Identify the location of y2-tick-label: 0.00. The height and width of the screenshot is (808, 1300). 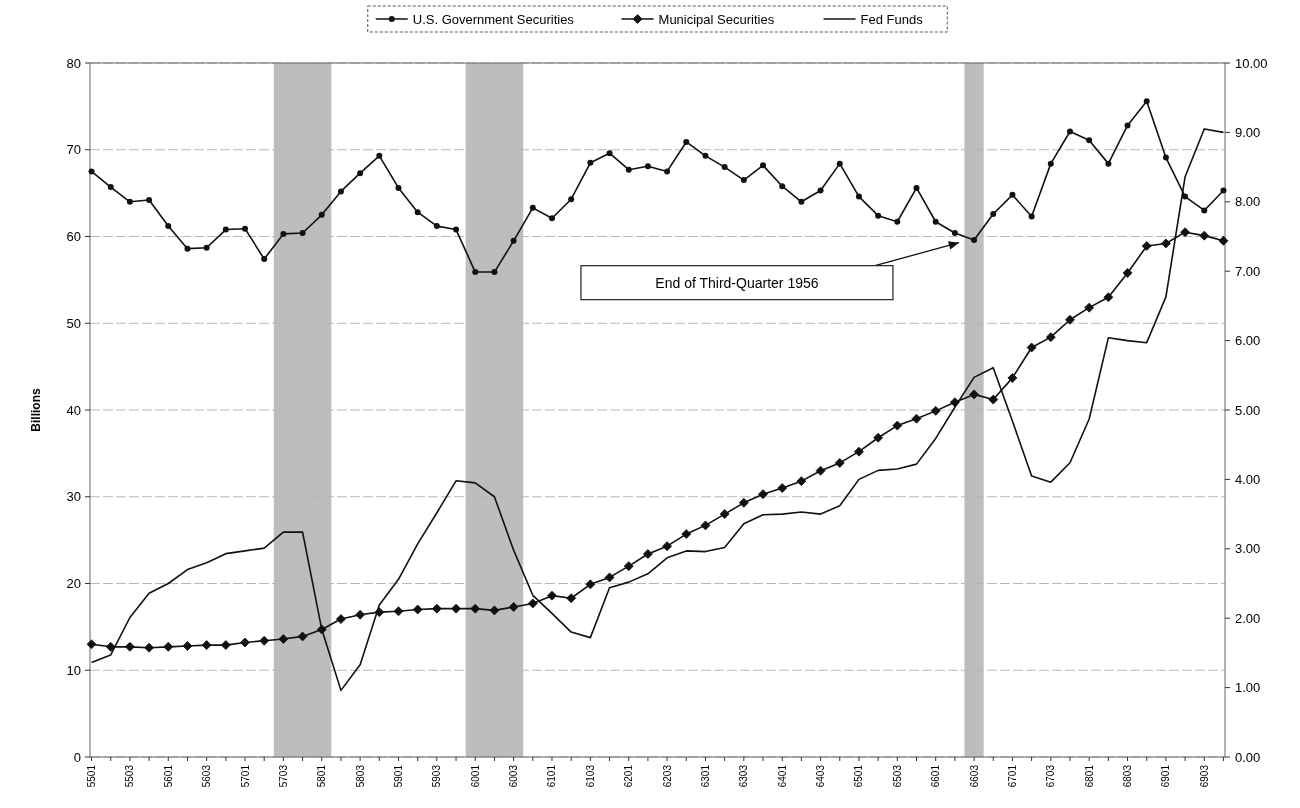
(1248, 757).